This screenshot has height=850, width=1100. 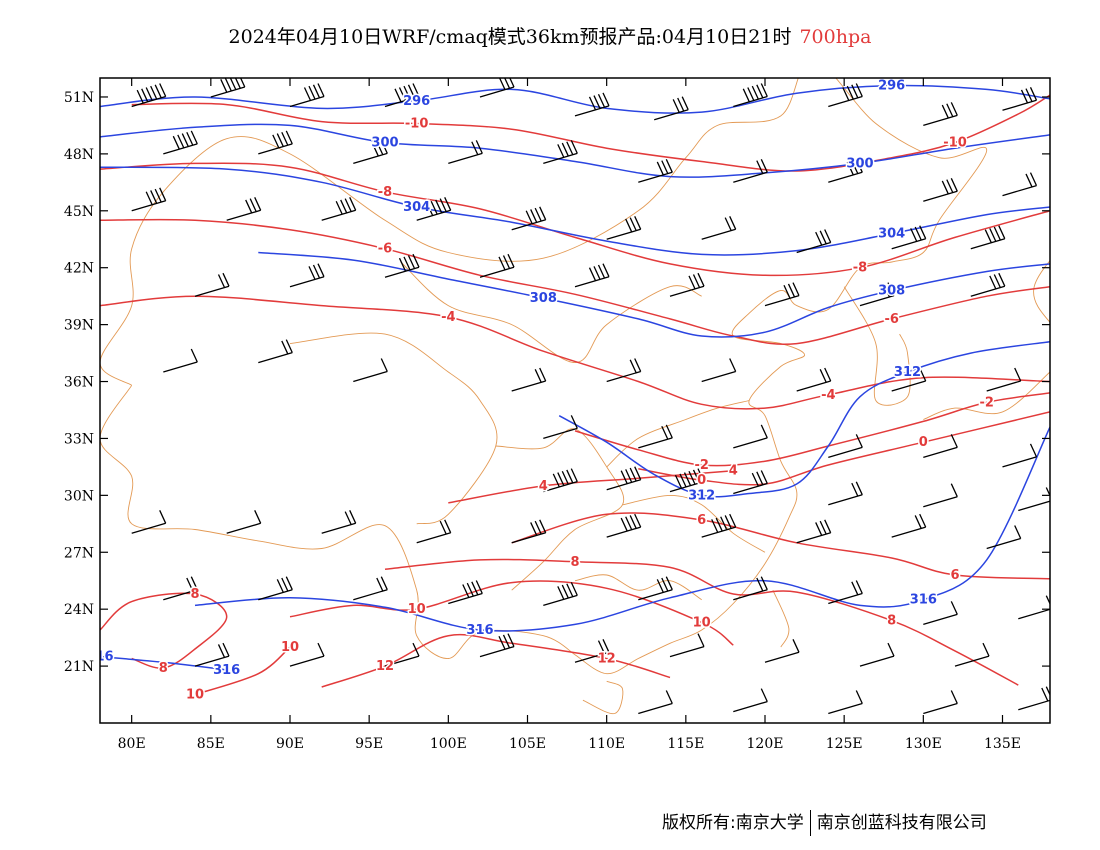 What do you see at coordinates (685, 744) in the screenshot?
I see `lon-tick-label: 115E` at bounding box center [685, 744].